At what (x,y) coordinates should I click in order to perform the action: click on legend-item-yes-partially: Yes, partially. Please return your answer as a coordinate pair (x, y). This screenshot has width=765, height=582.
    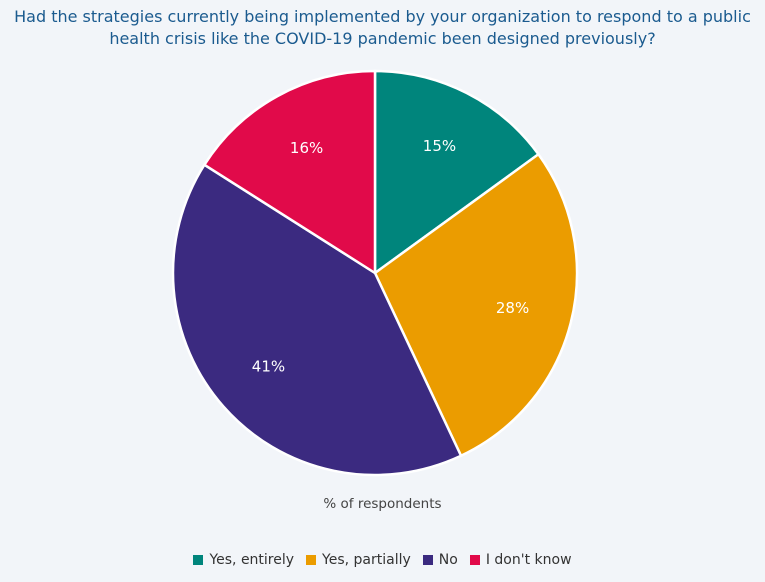
    Looking at the image, I should click on (358, 560).